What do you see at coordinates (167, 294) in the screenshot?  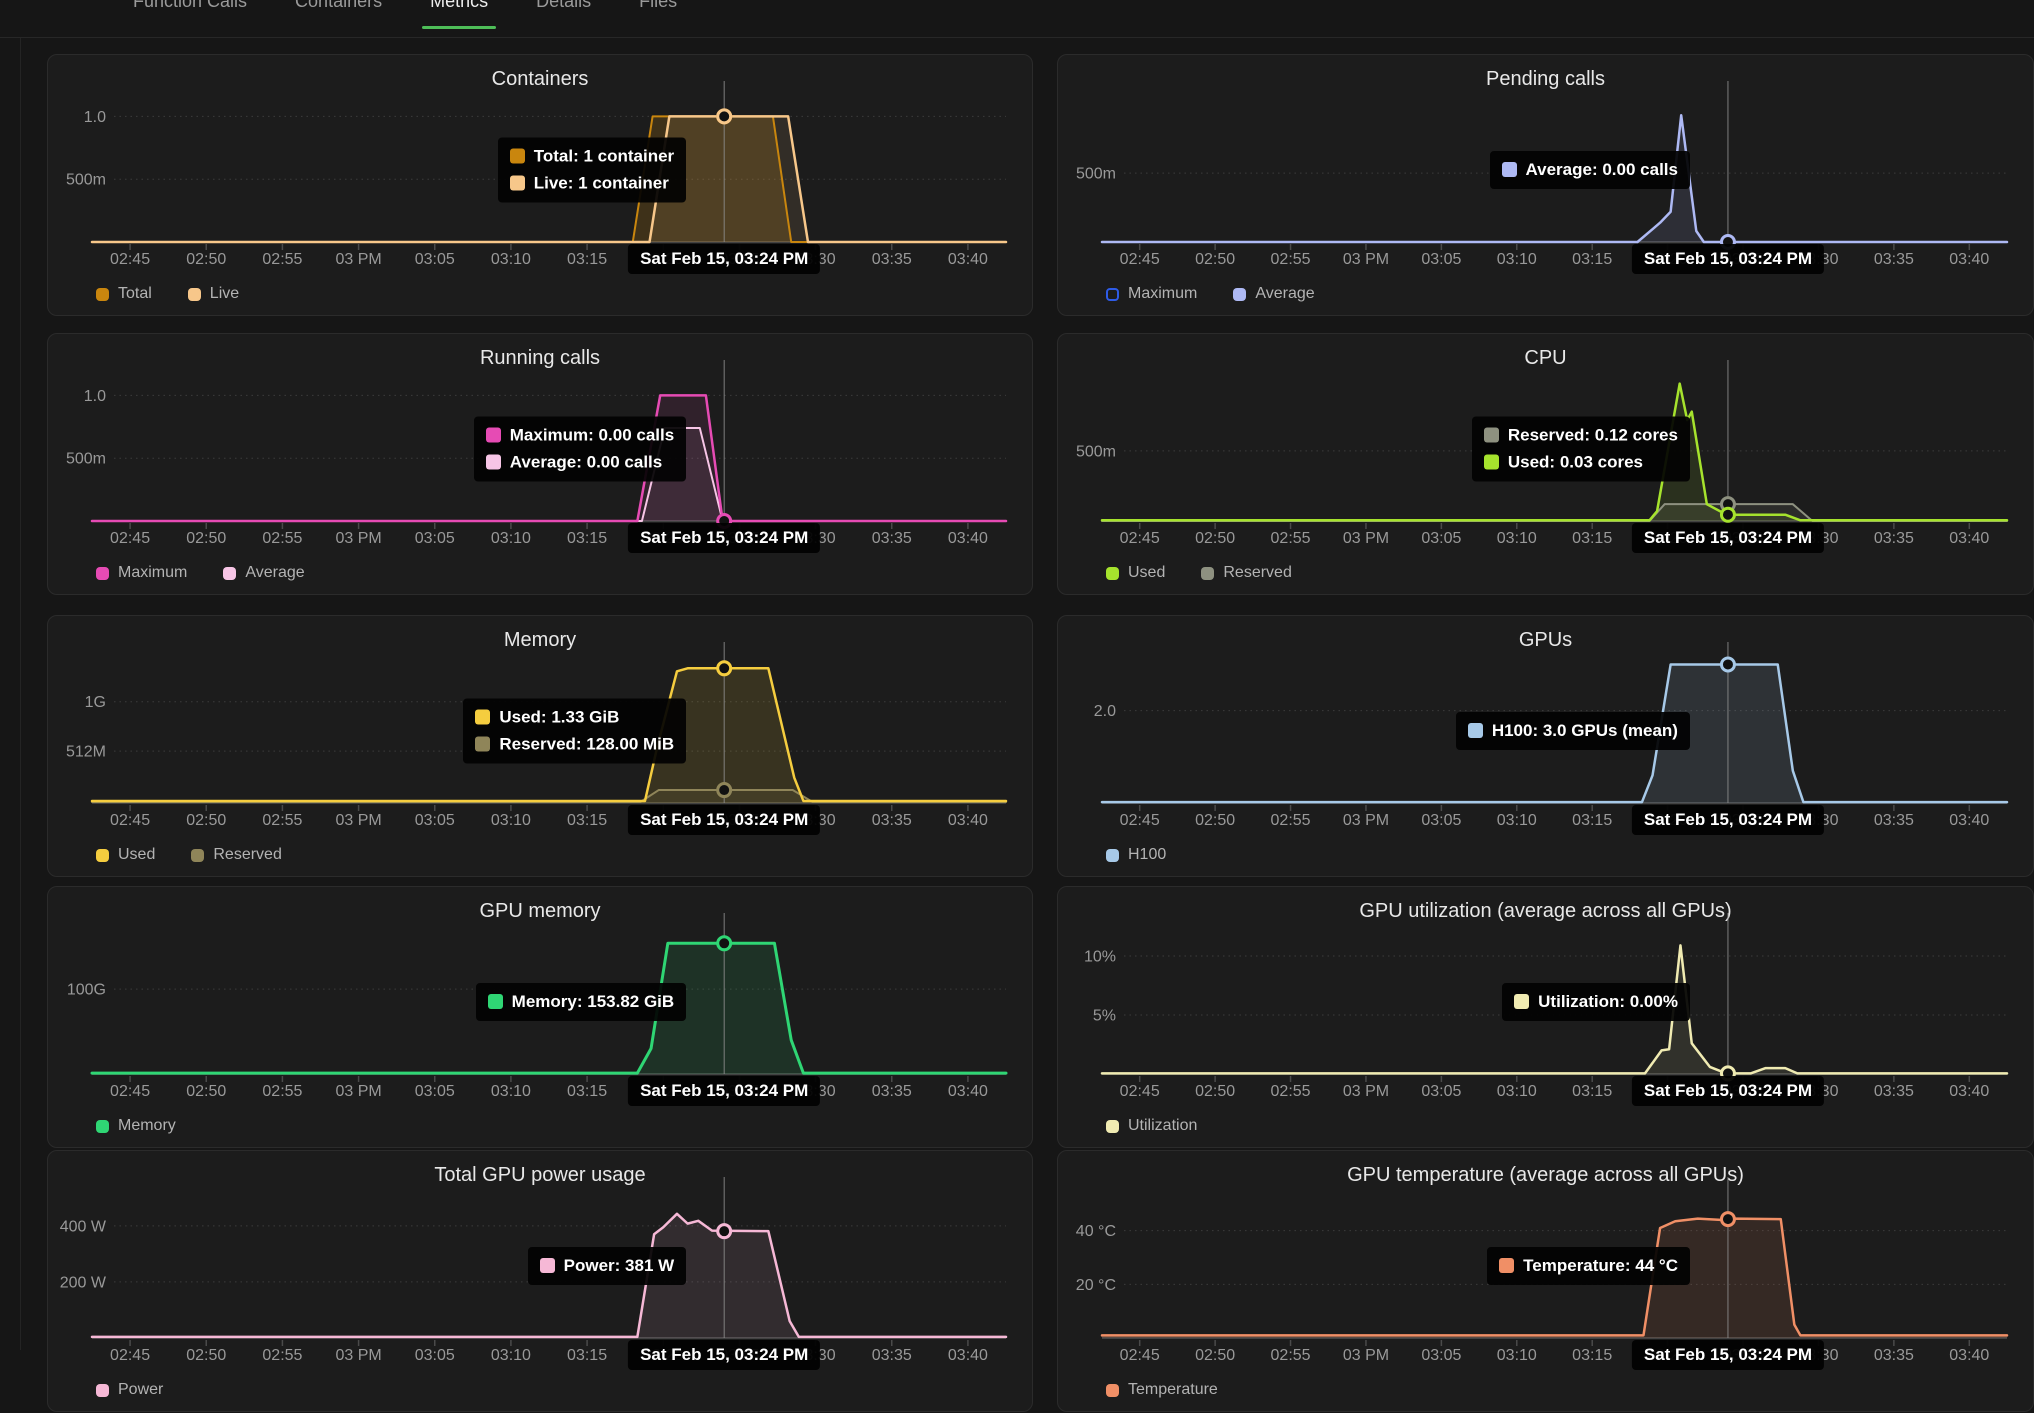 I see `chart-legend: Total Live` at bounding box center [167, 294].